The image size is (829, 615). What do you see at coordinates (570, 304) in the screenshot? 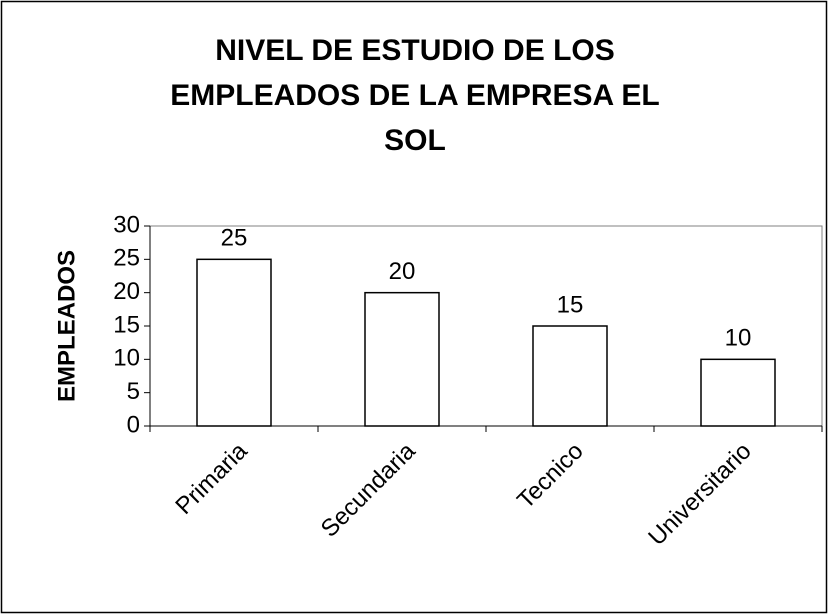
I see `data-label: 15` at bounding box center [570, 304].